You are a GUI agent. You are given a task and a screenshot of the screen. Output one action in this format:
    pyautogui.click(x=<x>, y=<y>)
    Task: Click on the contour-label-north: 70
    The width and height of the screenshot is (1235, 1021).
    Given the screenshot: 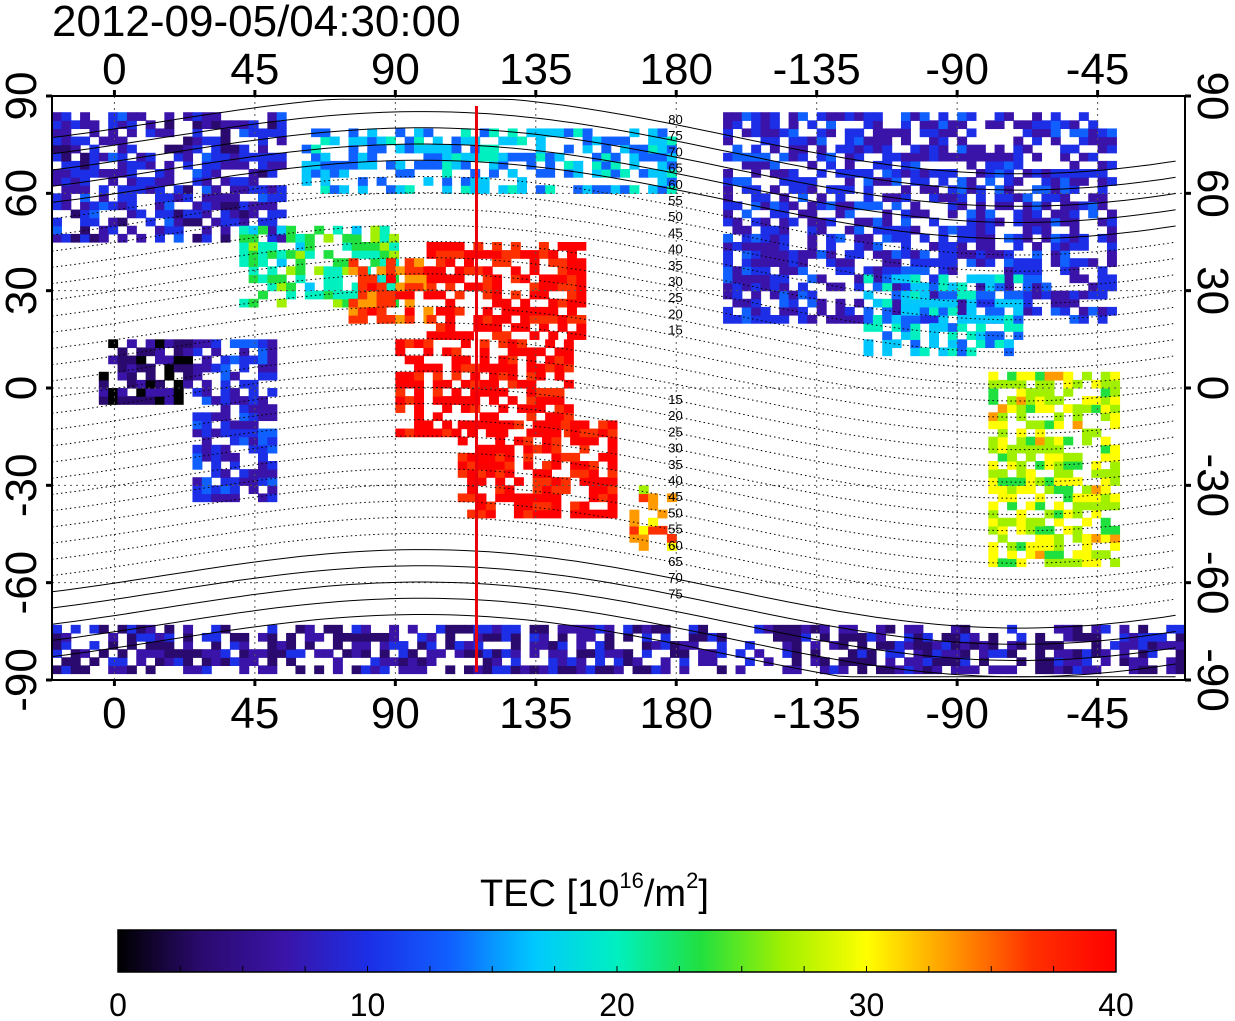 What is the action you would take?
    pyautogui.click(x=675, y=151)
    